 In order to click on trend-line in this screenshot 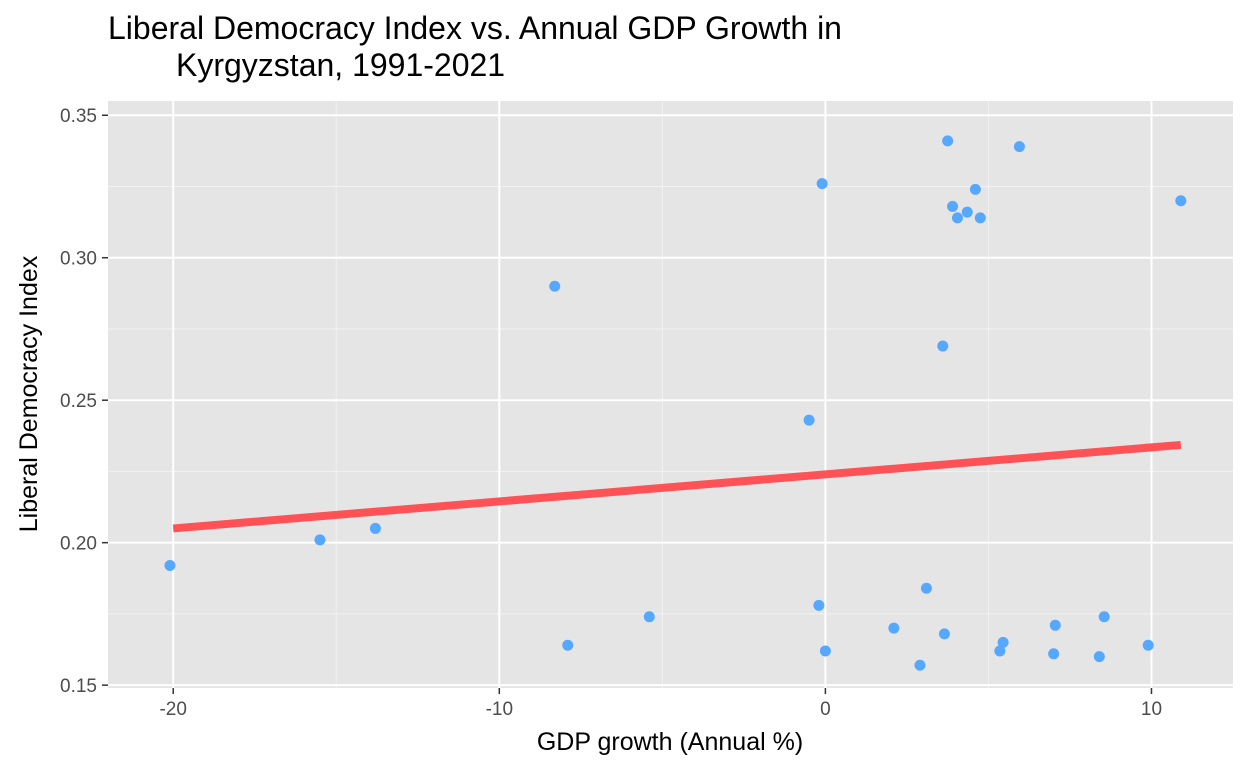, I will do `click(677, 486)`.